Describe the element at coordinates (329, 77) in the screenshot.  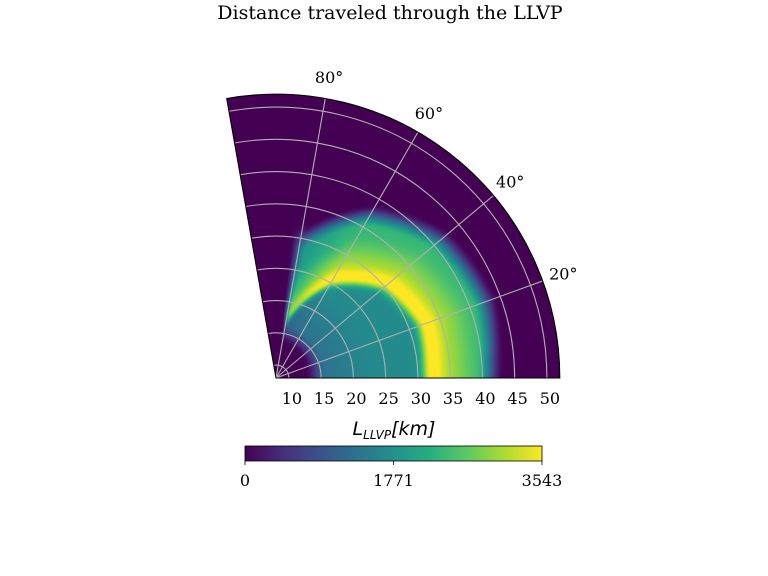
I see `theta-tick-label: 80°` at that location.